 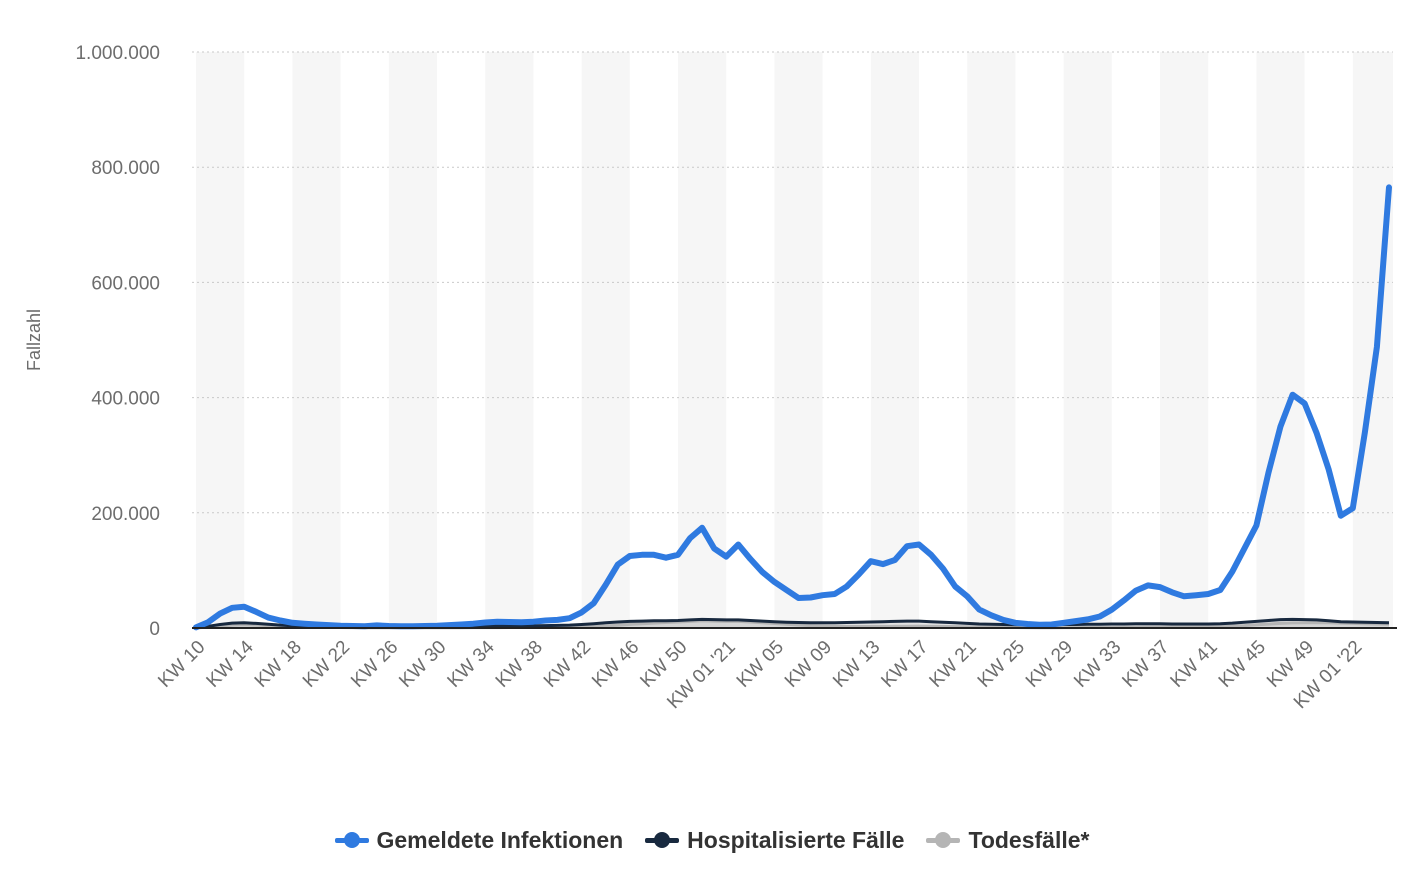 I want to click on y-tick-label: 400.000, so click(x=125, y=399).